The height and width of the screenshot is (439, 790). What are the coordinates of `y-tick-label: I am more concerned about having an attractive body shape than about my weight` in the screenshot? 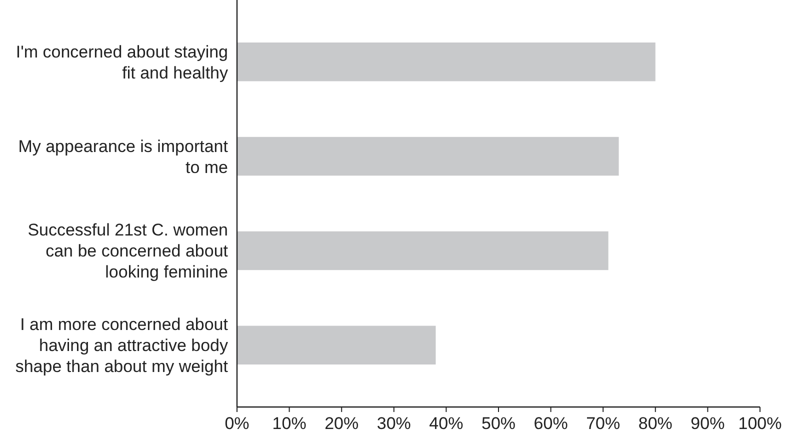 It's located at (121, 345).